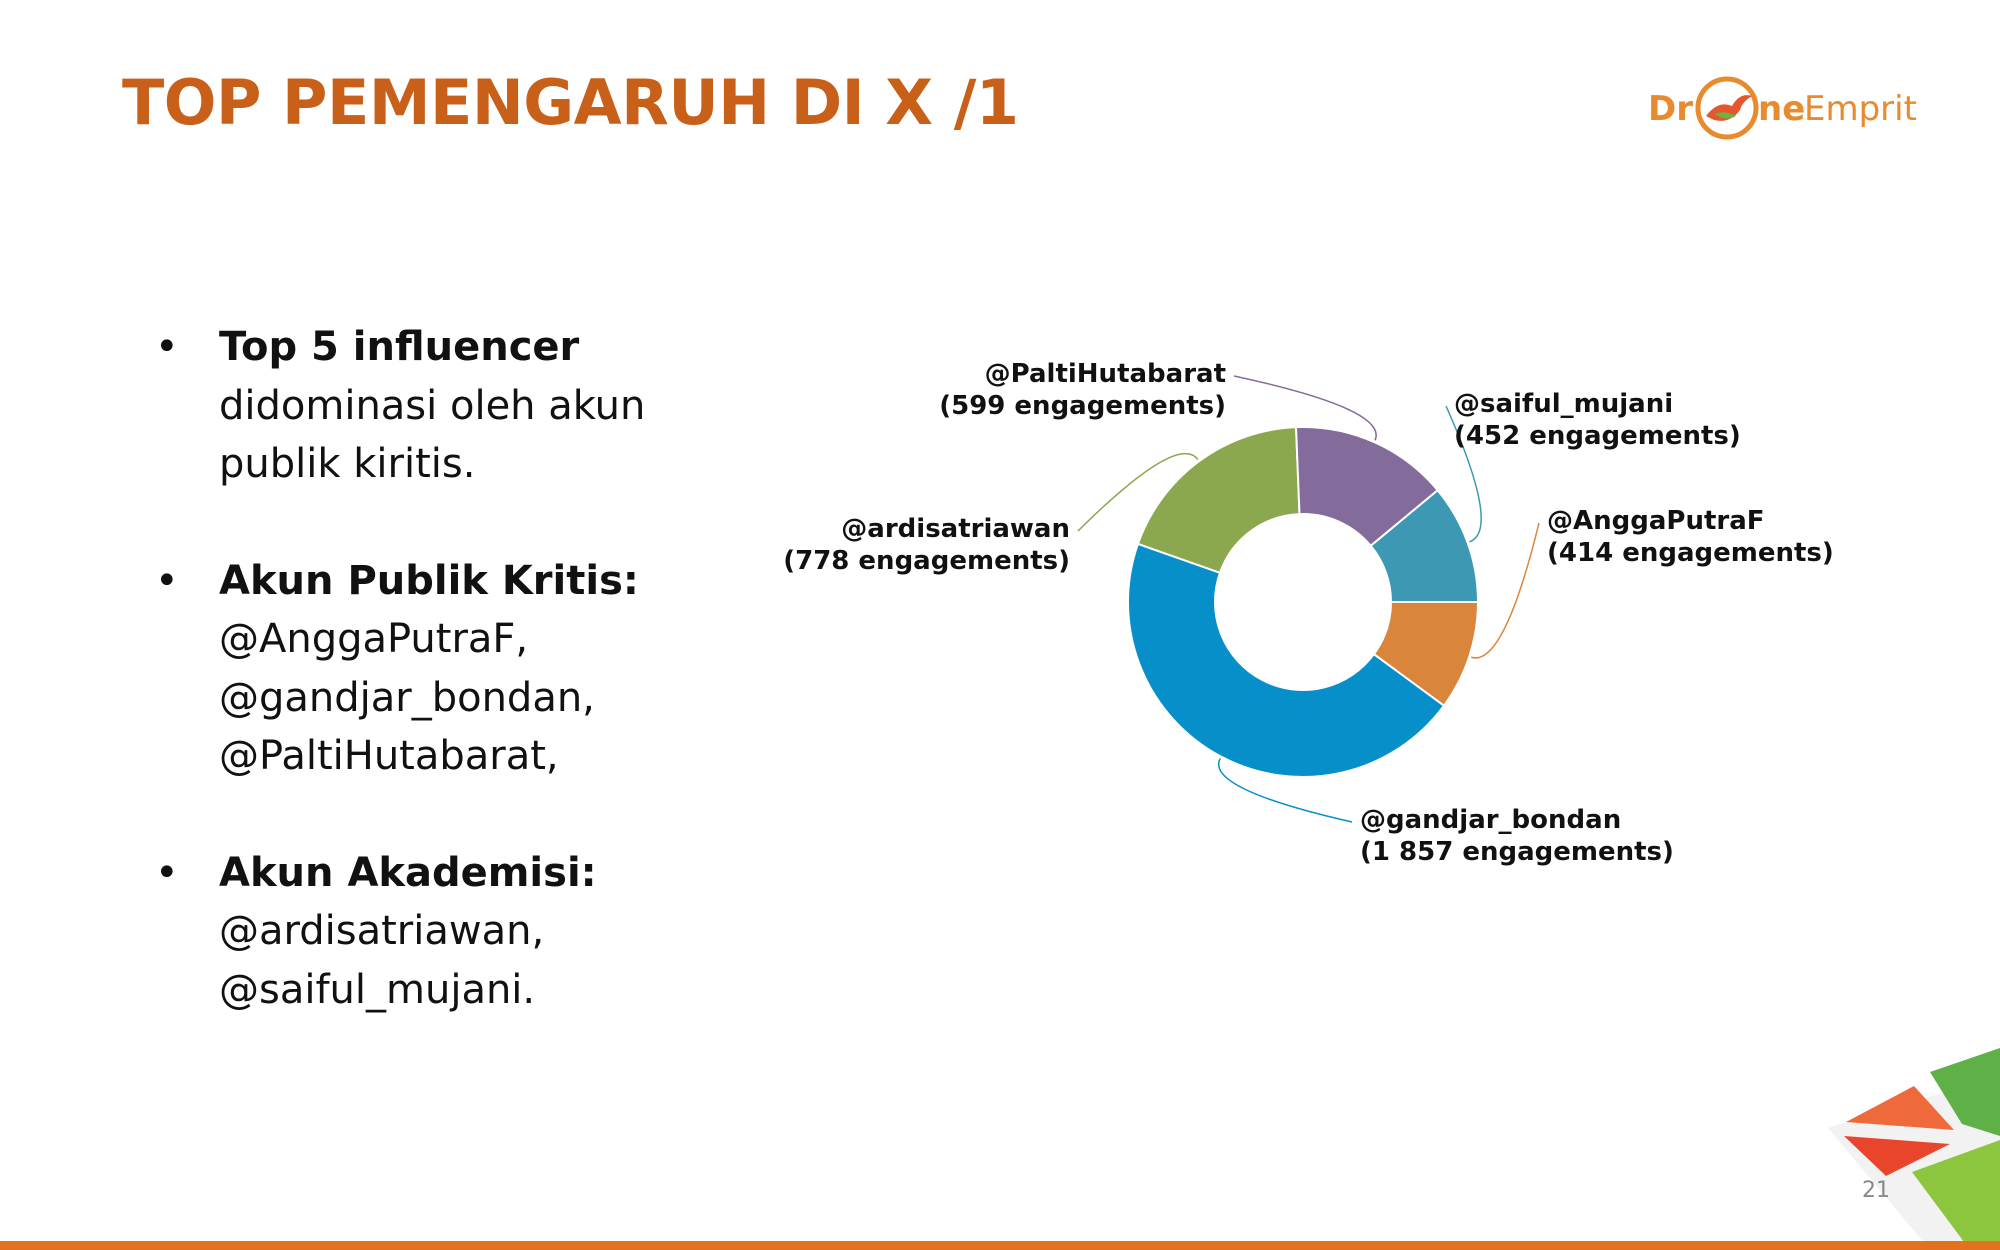 The width and height of the screenshot is (2000, 1250). I want to click on donut-slice-saiful-mujani, so click(1424, 545).